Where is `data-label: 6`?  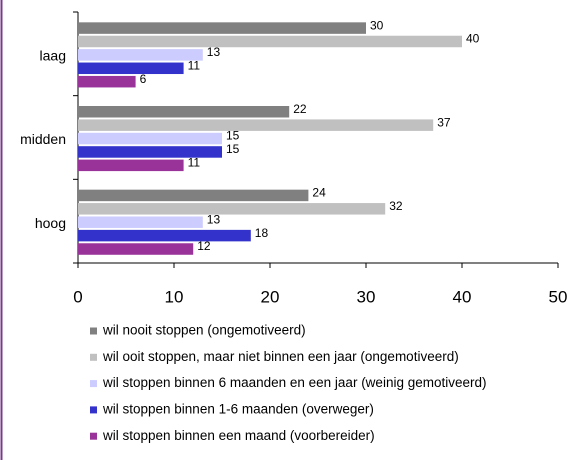
data-label: 6 is located at coordinates (143, 79).